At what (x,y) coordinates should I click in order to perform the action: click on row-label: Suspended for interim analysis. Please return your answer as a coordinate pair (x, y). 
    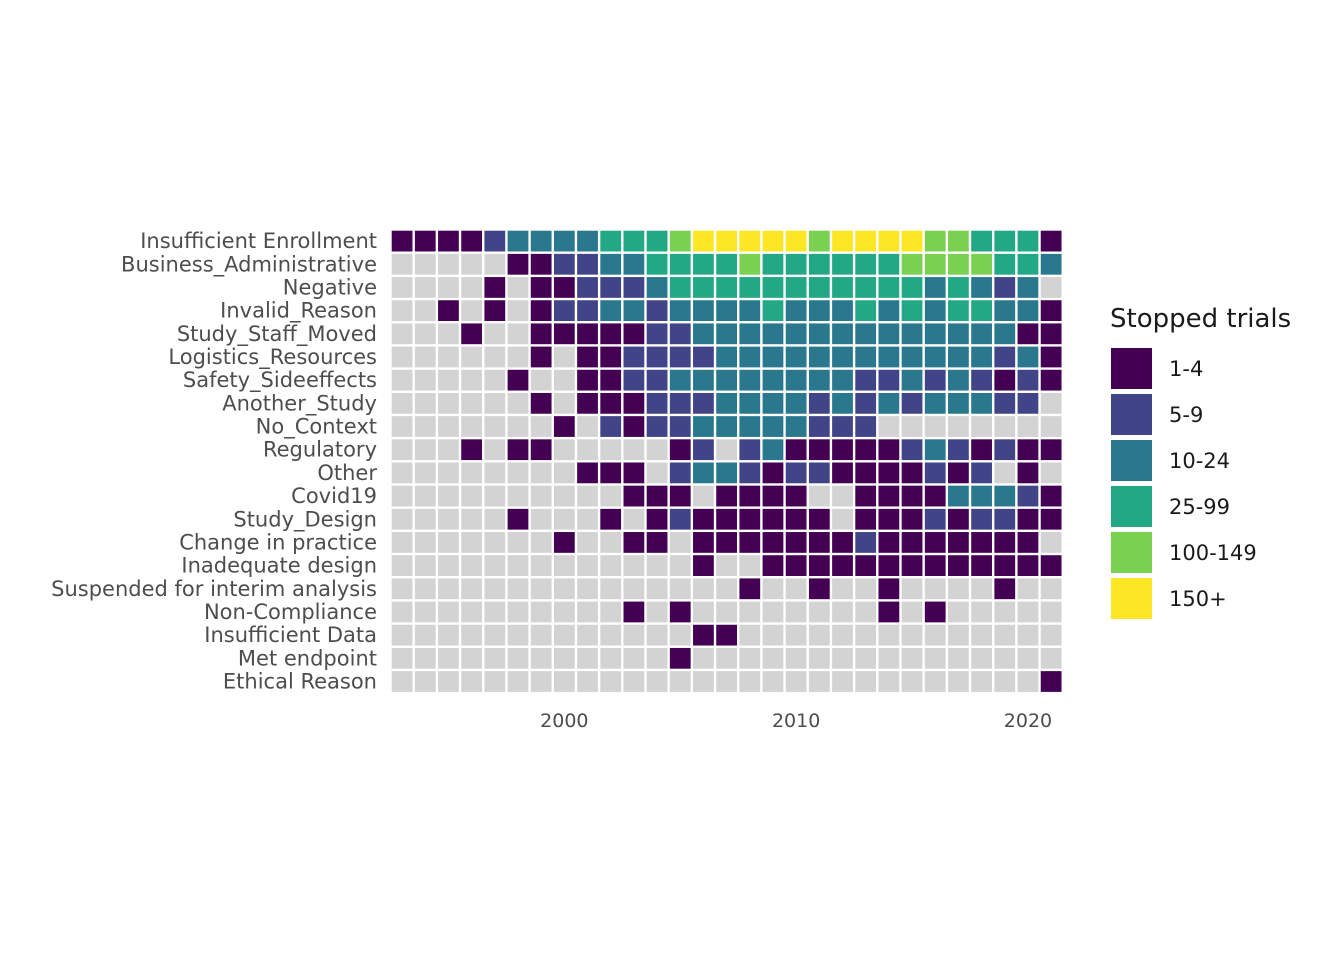
    Looking at the image, I should click on (214, 589).